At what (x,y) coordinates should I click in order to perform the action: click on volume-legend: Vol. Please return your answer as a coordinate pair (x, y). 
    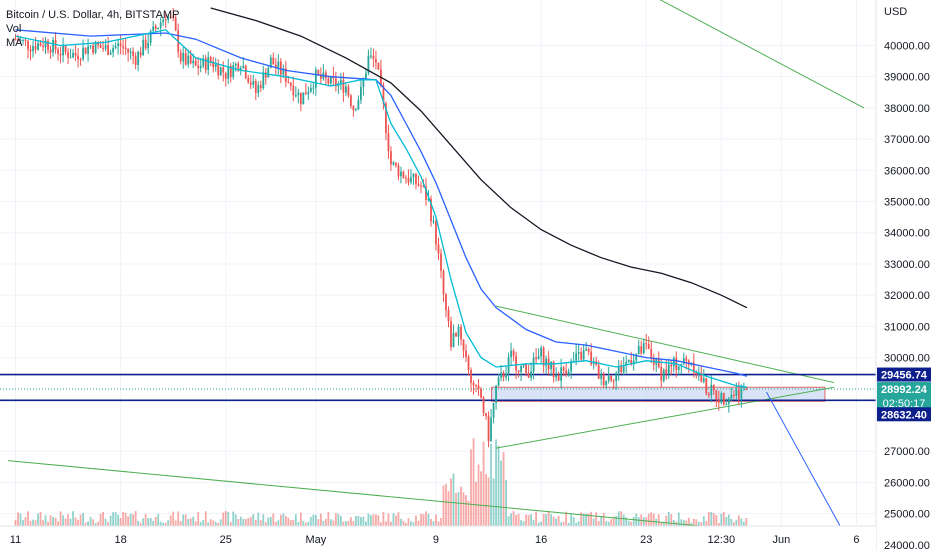
    Looking at the image, I should click on (14, 29).